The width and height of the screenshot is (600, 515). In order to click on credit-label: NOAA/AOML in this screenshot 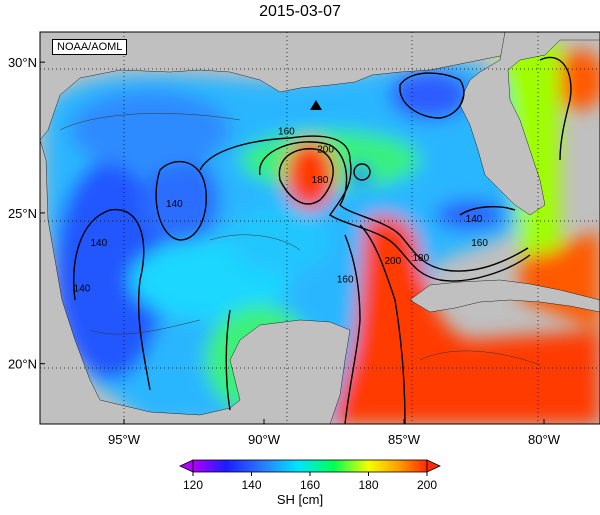, I will do `click(90, 47)`.